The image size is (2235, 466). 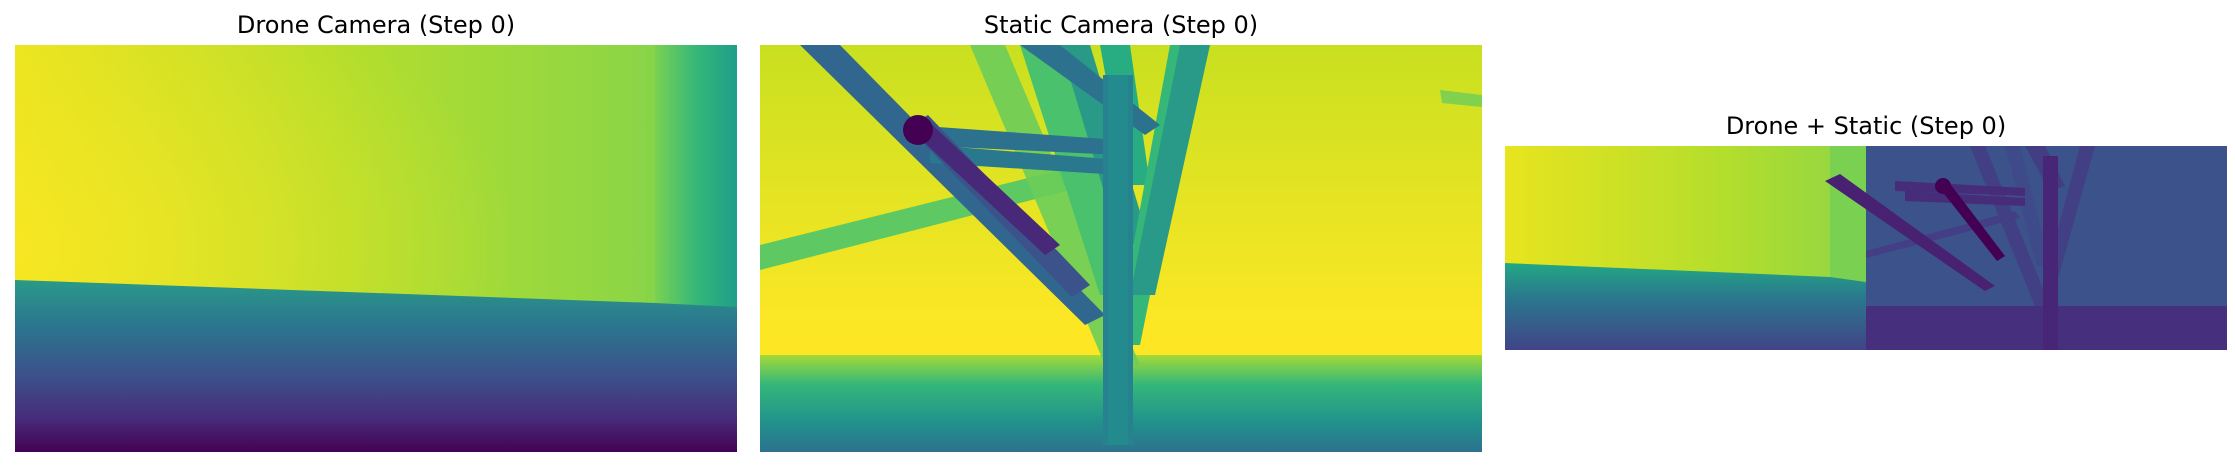 What do you see at coordinates (376, 25) in the screenshot?
I see `panel-title-drone-camera: Drone Camera (Step 0)` at bounding box center [376, 25].